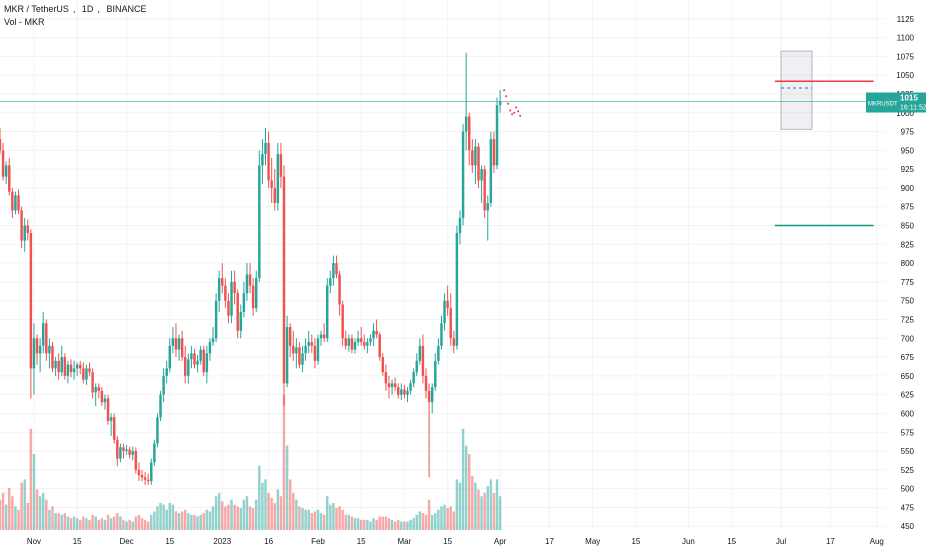 The width and height of the screenshot is (932, 555). Describe the element at coordinates (908, 526) in the screenshot. I see `price-tick-label: 450` at that location.